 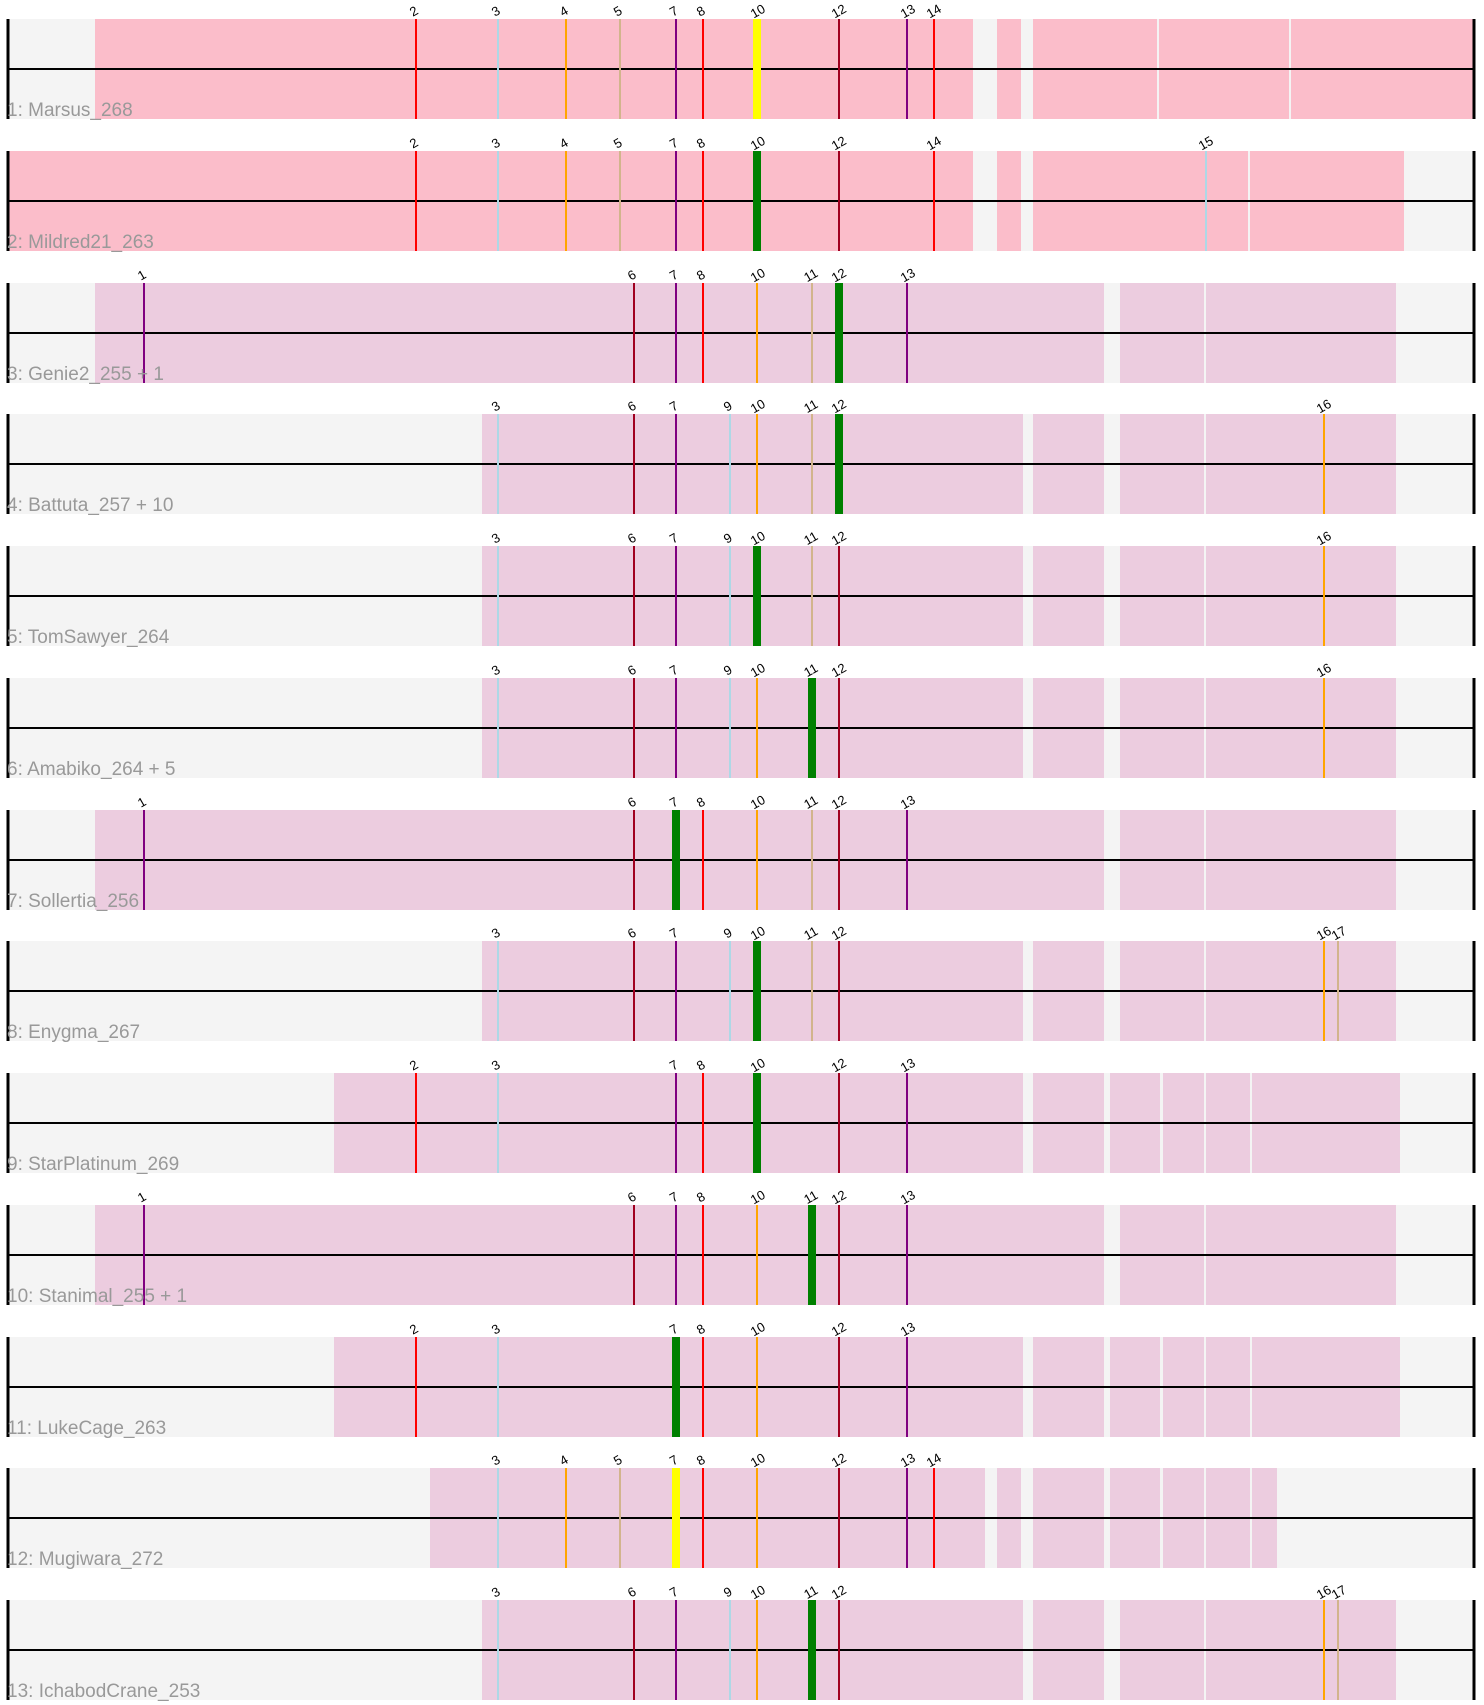 What do you see at coordinates (70, 110) in the screenshot?
I see `row-label: 1: Marsus_268` at bounding box center [70, 110].